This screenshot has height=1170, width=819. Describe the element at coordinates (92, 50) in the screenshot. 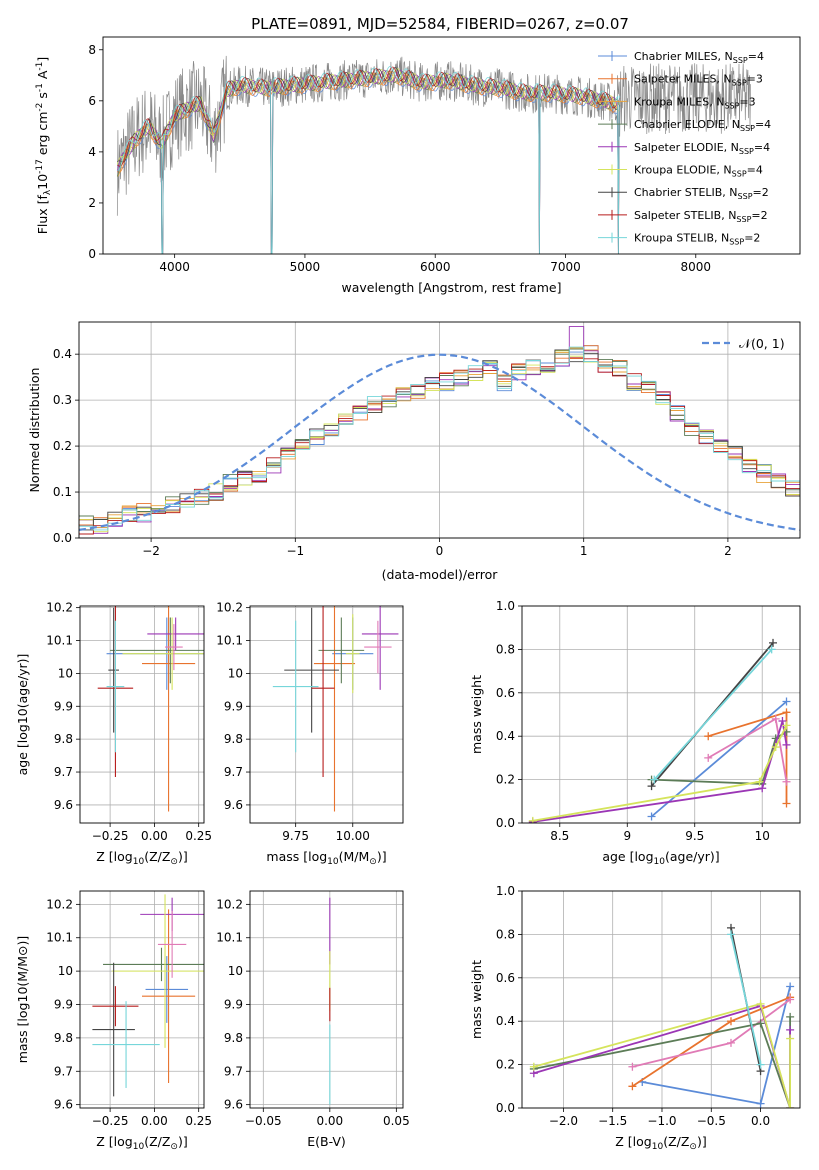

I see `y-tick-label: 8` at that location.